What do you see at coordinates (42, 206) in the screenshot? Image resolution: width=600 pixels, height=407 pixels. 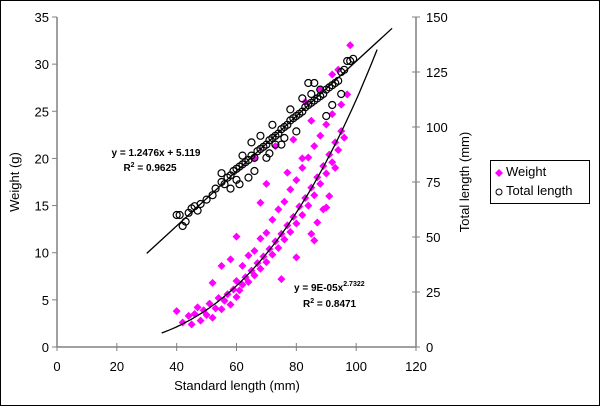 I see `y-tick-label: 15` at bounding box center [42, 206].